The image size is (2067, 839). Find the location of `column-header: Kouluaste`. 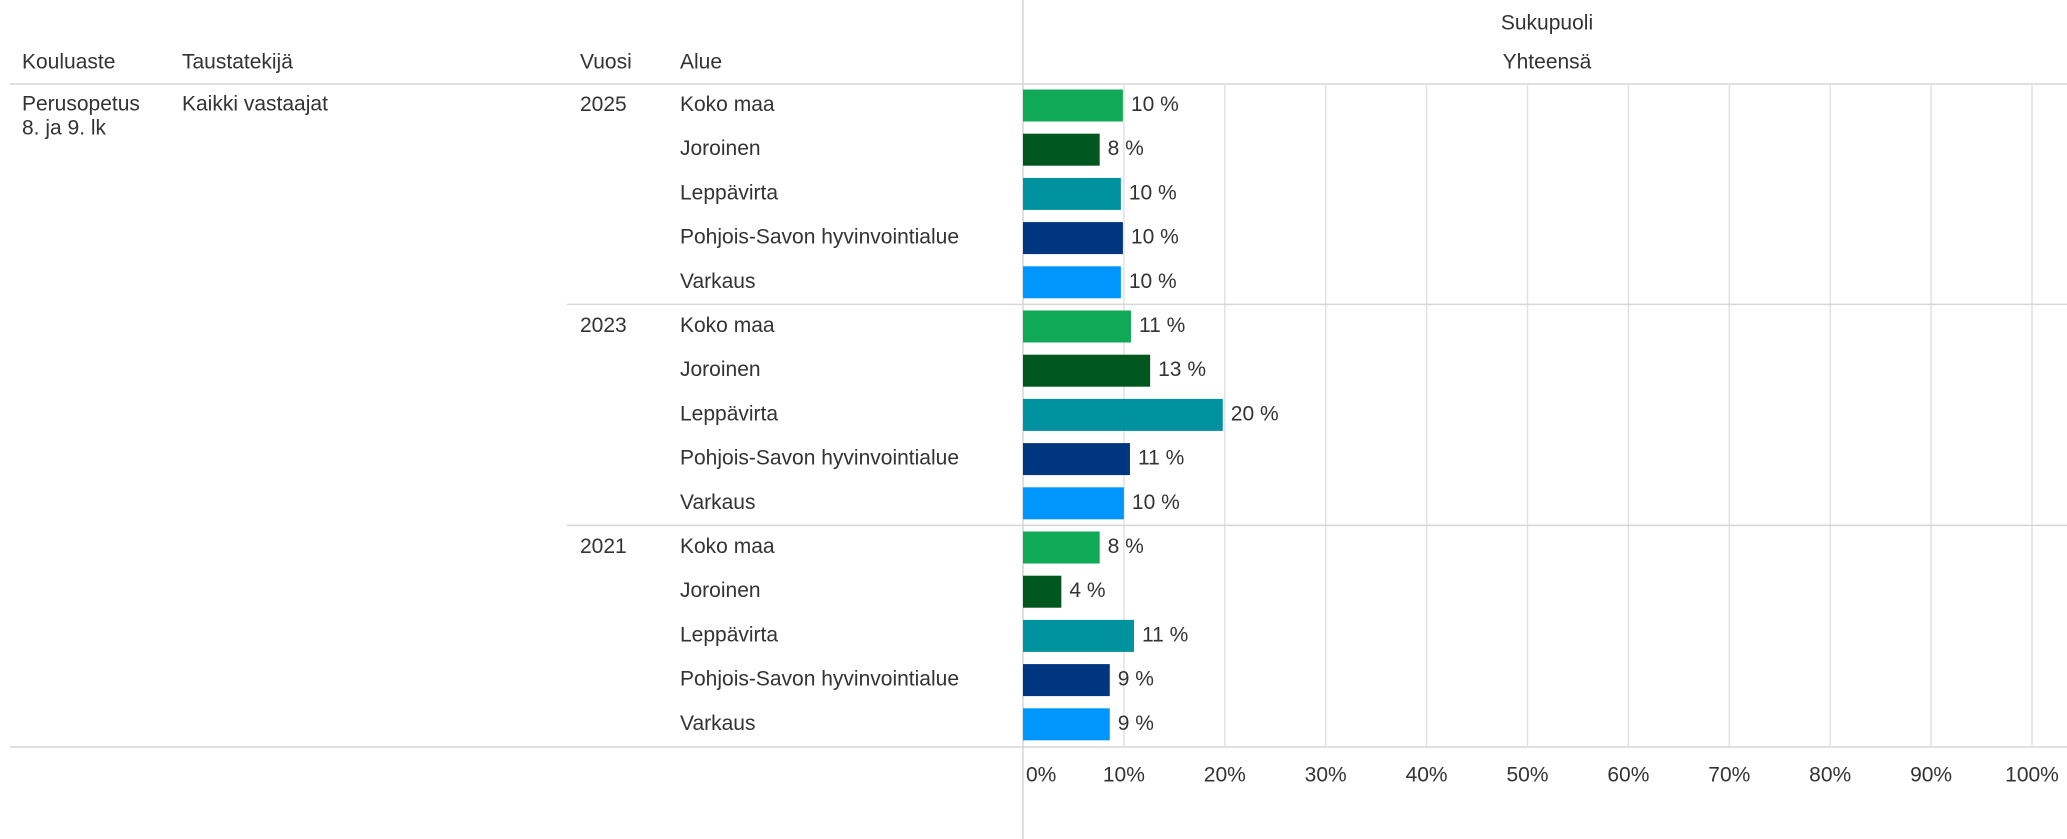

column-header: Kouluaste is located at coordinates (68, 62).